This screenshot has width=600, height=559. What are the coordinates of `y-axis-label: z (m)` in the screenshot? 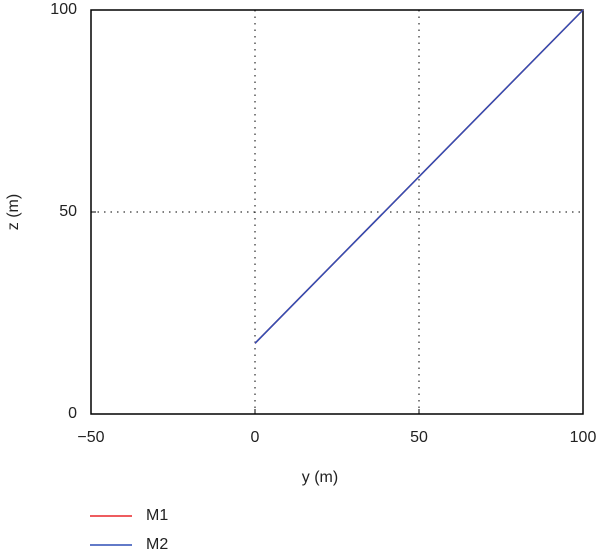 It's located at (13, 212).